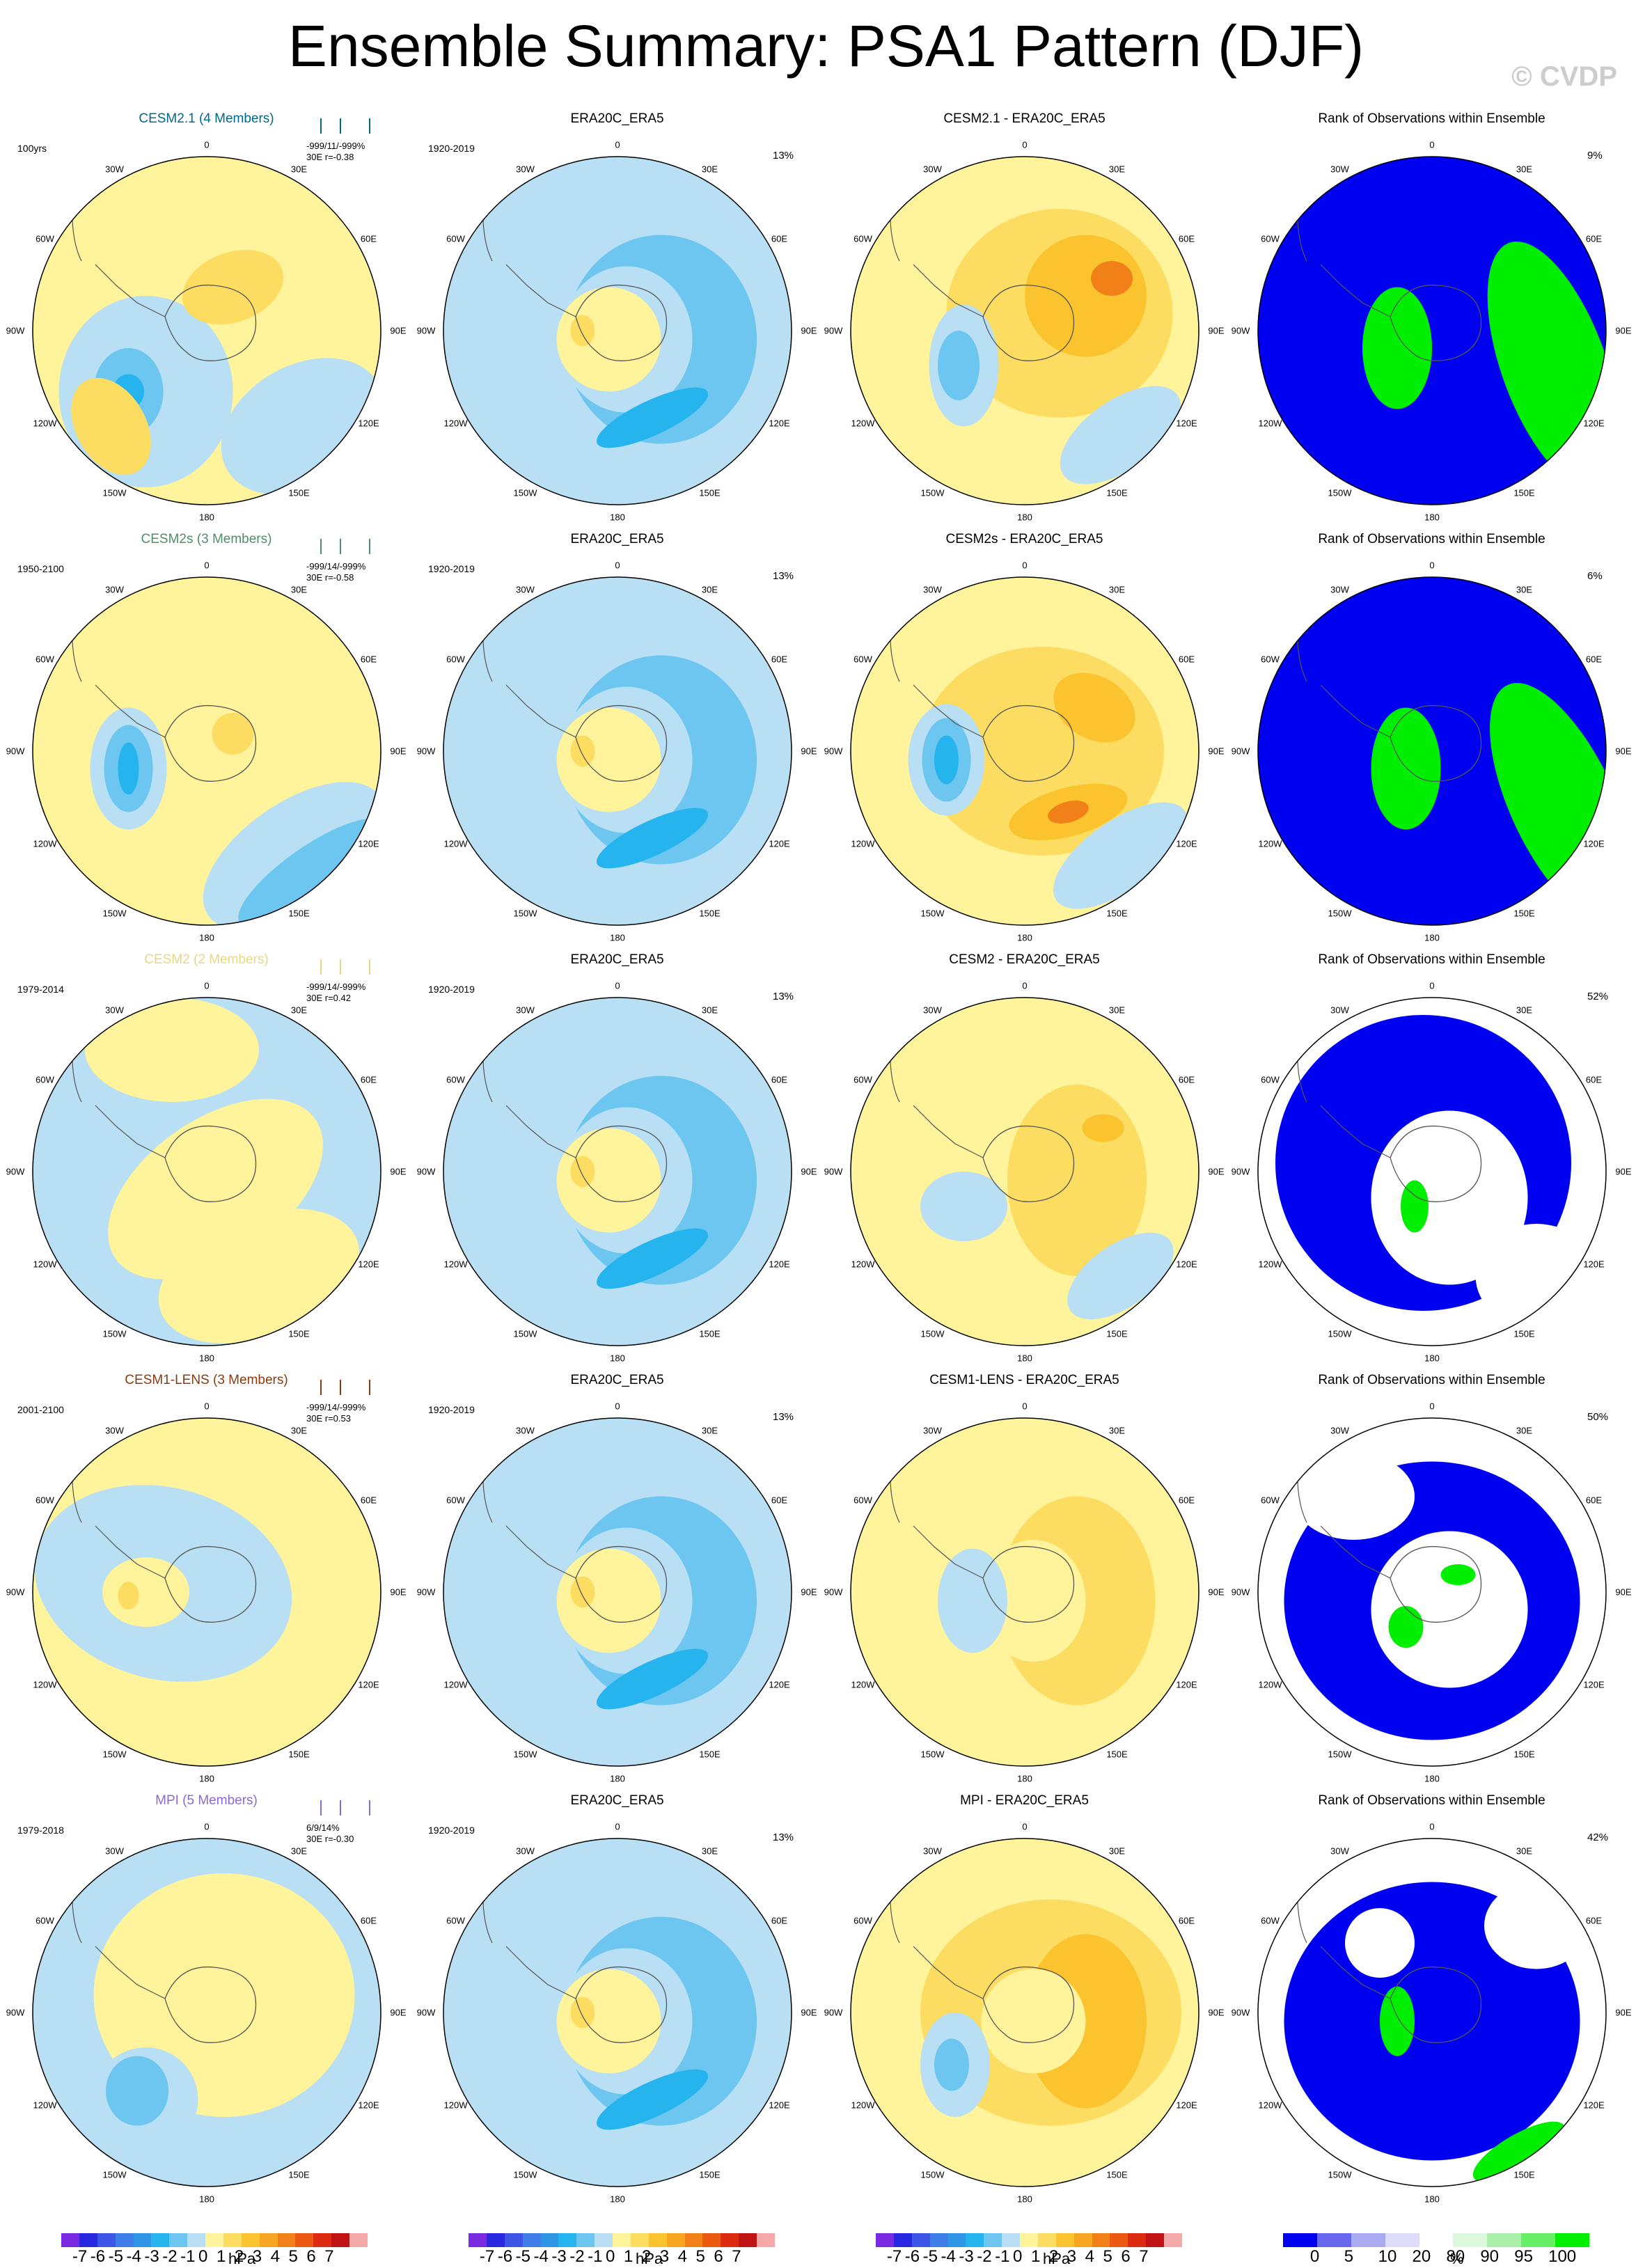 This screenshot has width=1652, height=2268. I want to click on colorbar-label: -7, so click(894, 2256).